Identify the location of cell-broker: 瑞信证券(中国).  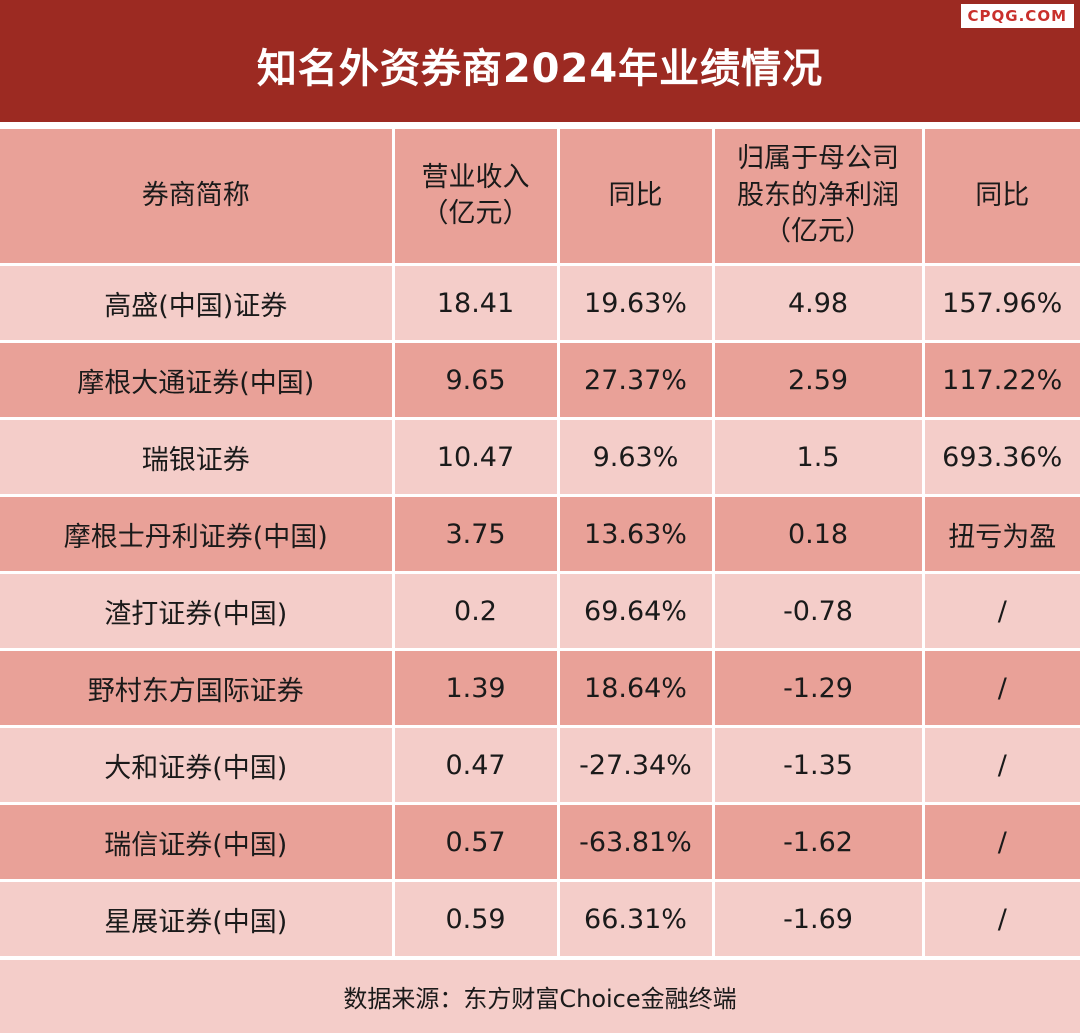
(196, 841).